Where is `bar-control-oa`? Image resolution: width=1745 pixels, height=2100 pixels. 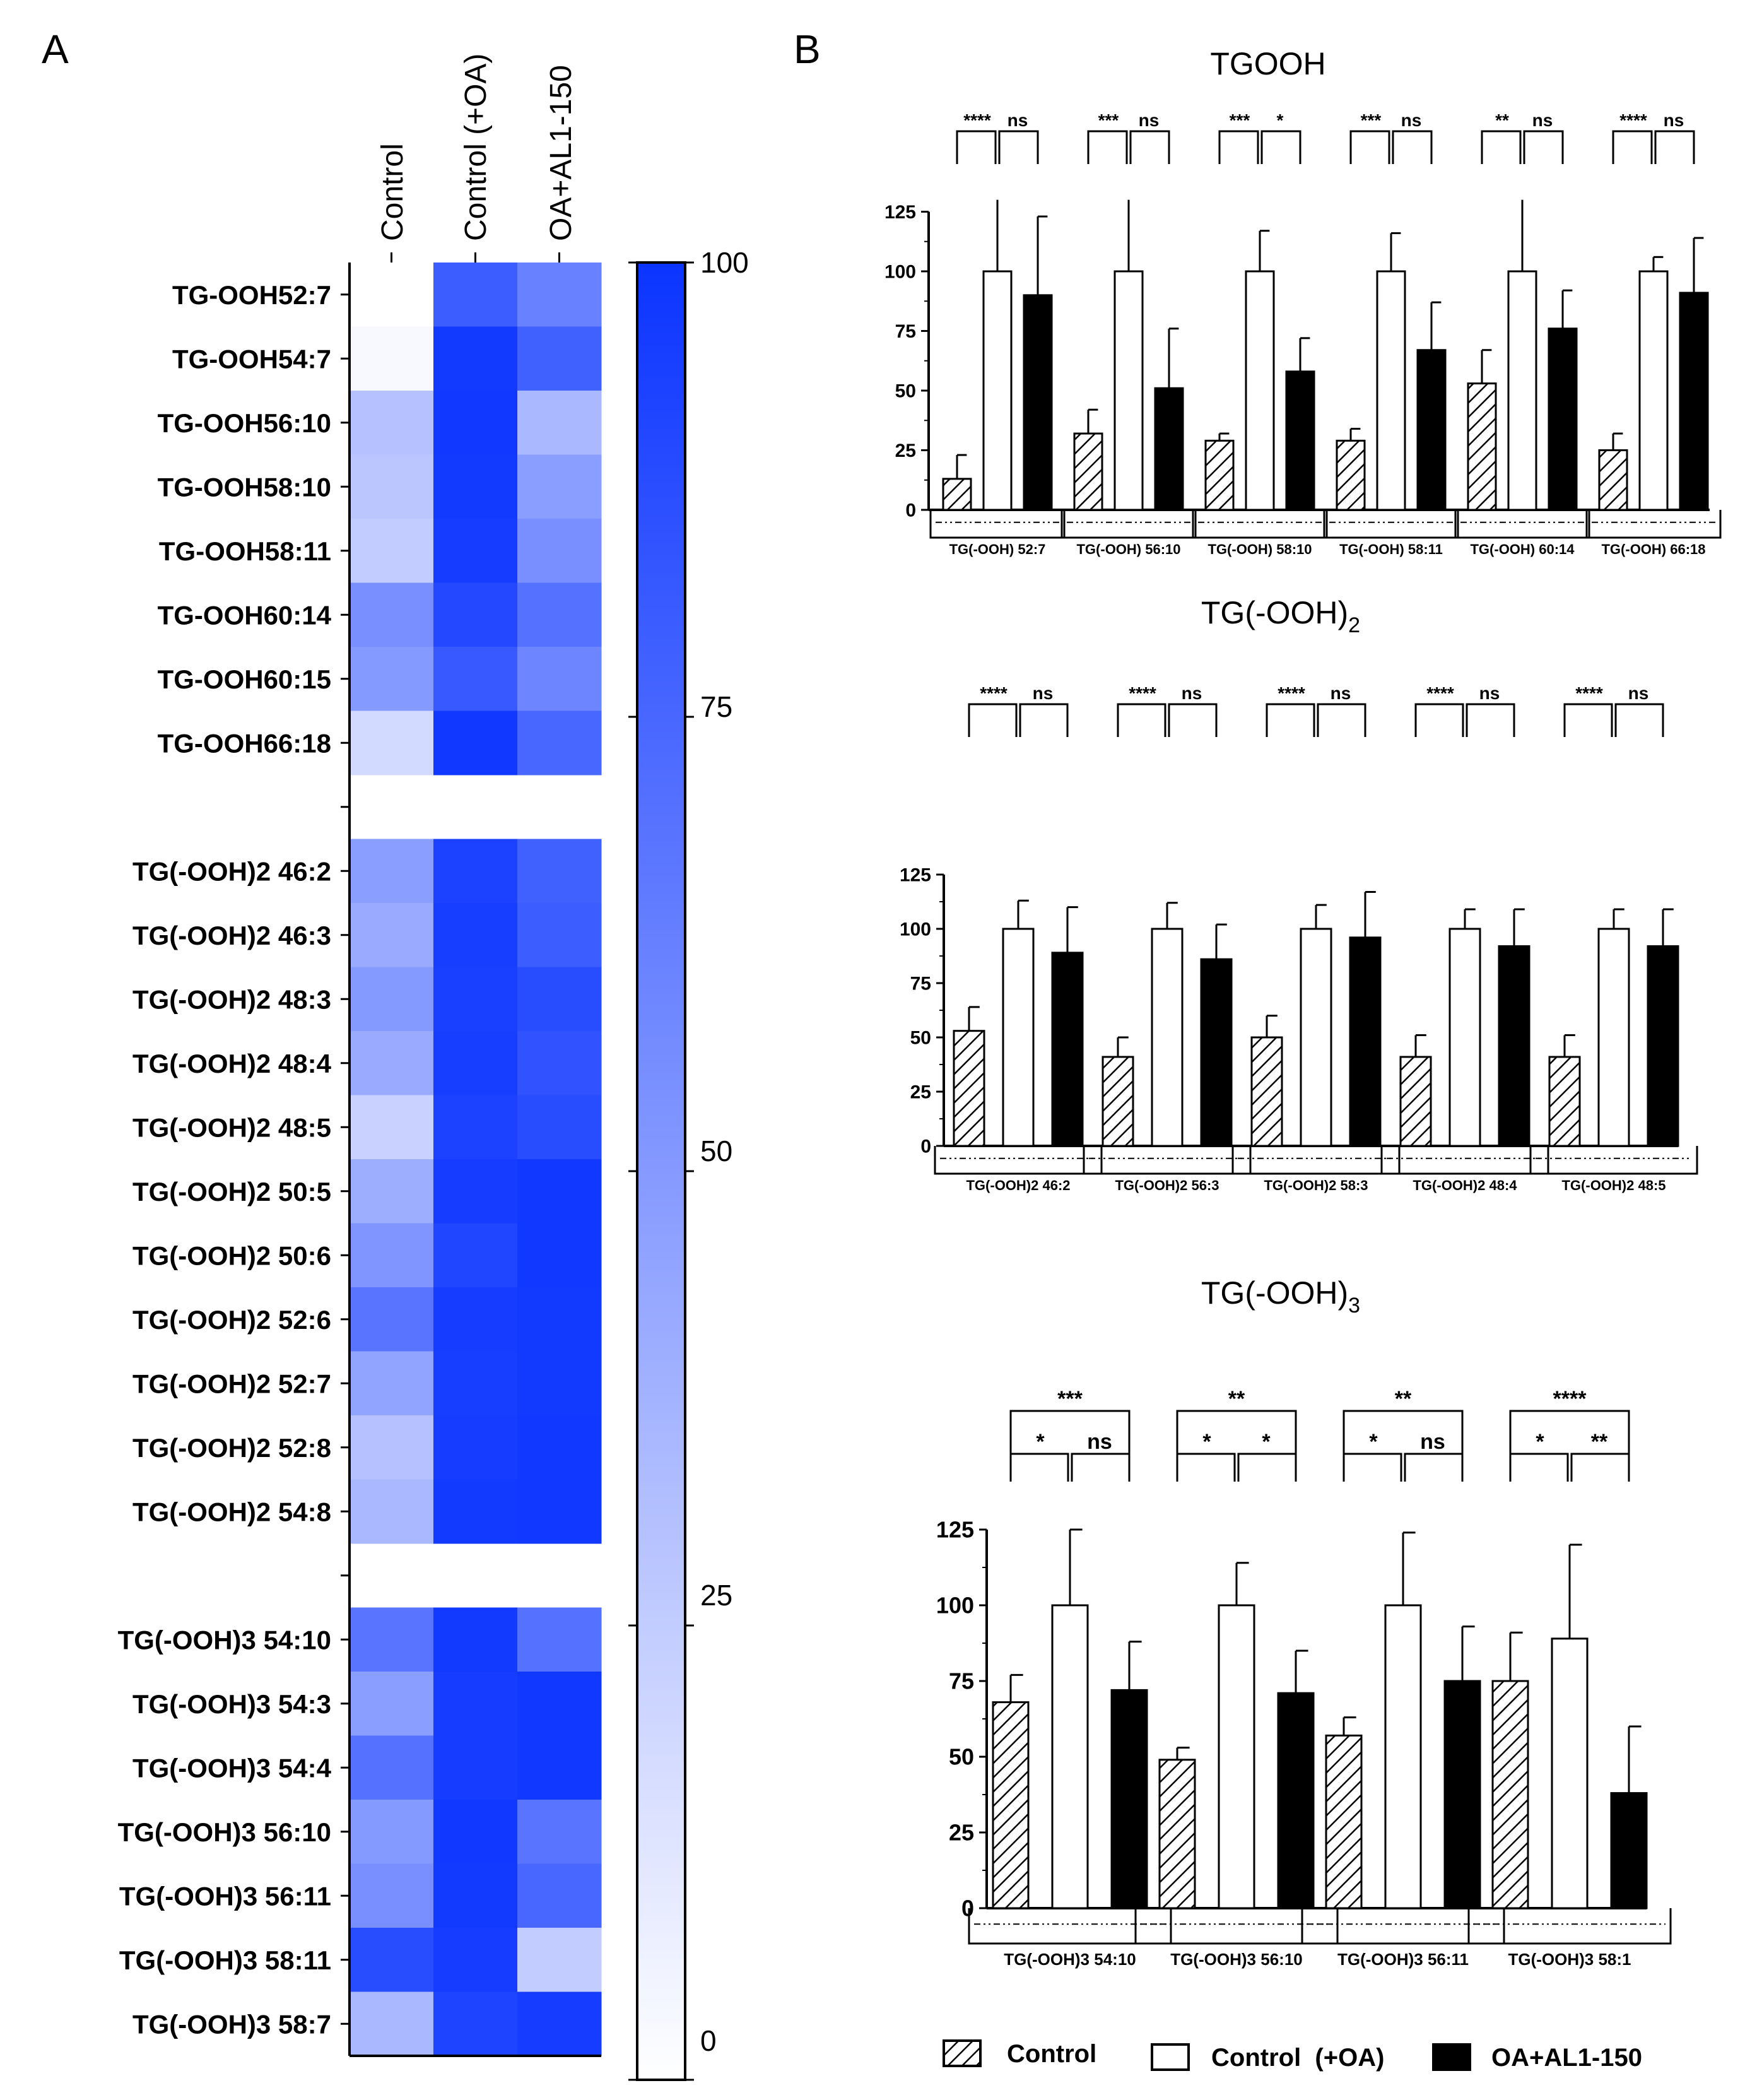 bar-control-oa is located at coordinates (1613, 1037).